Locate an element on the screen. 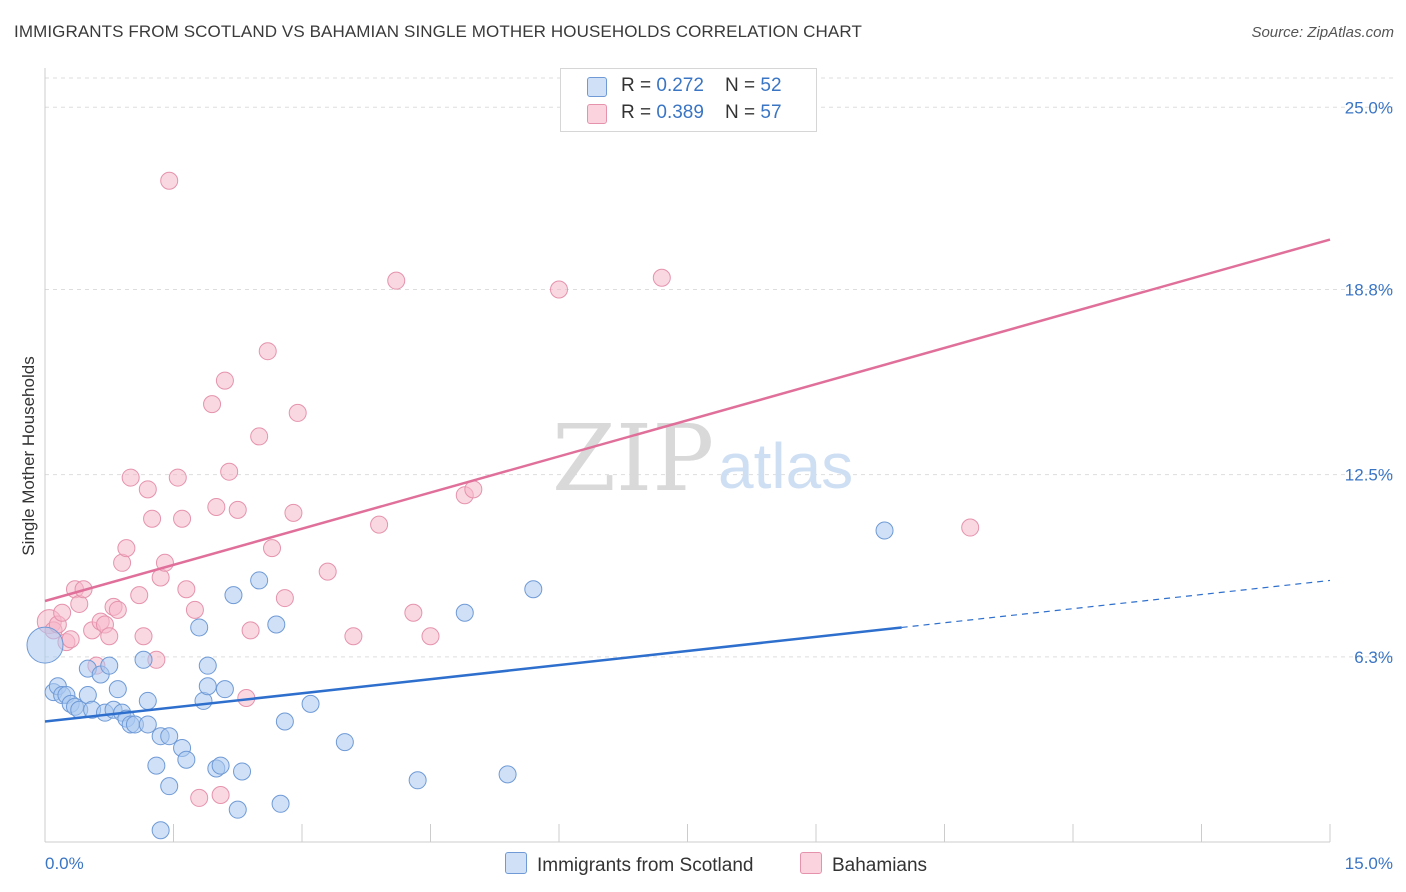  chart-source: Source: ZipAtlas.com is located at coordinates (1322, 32).